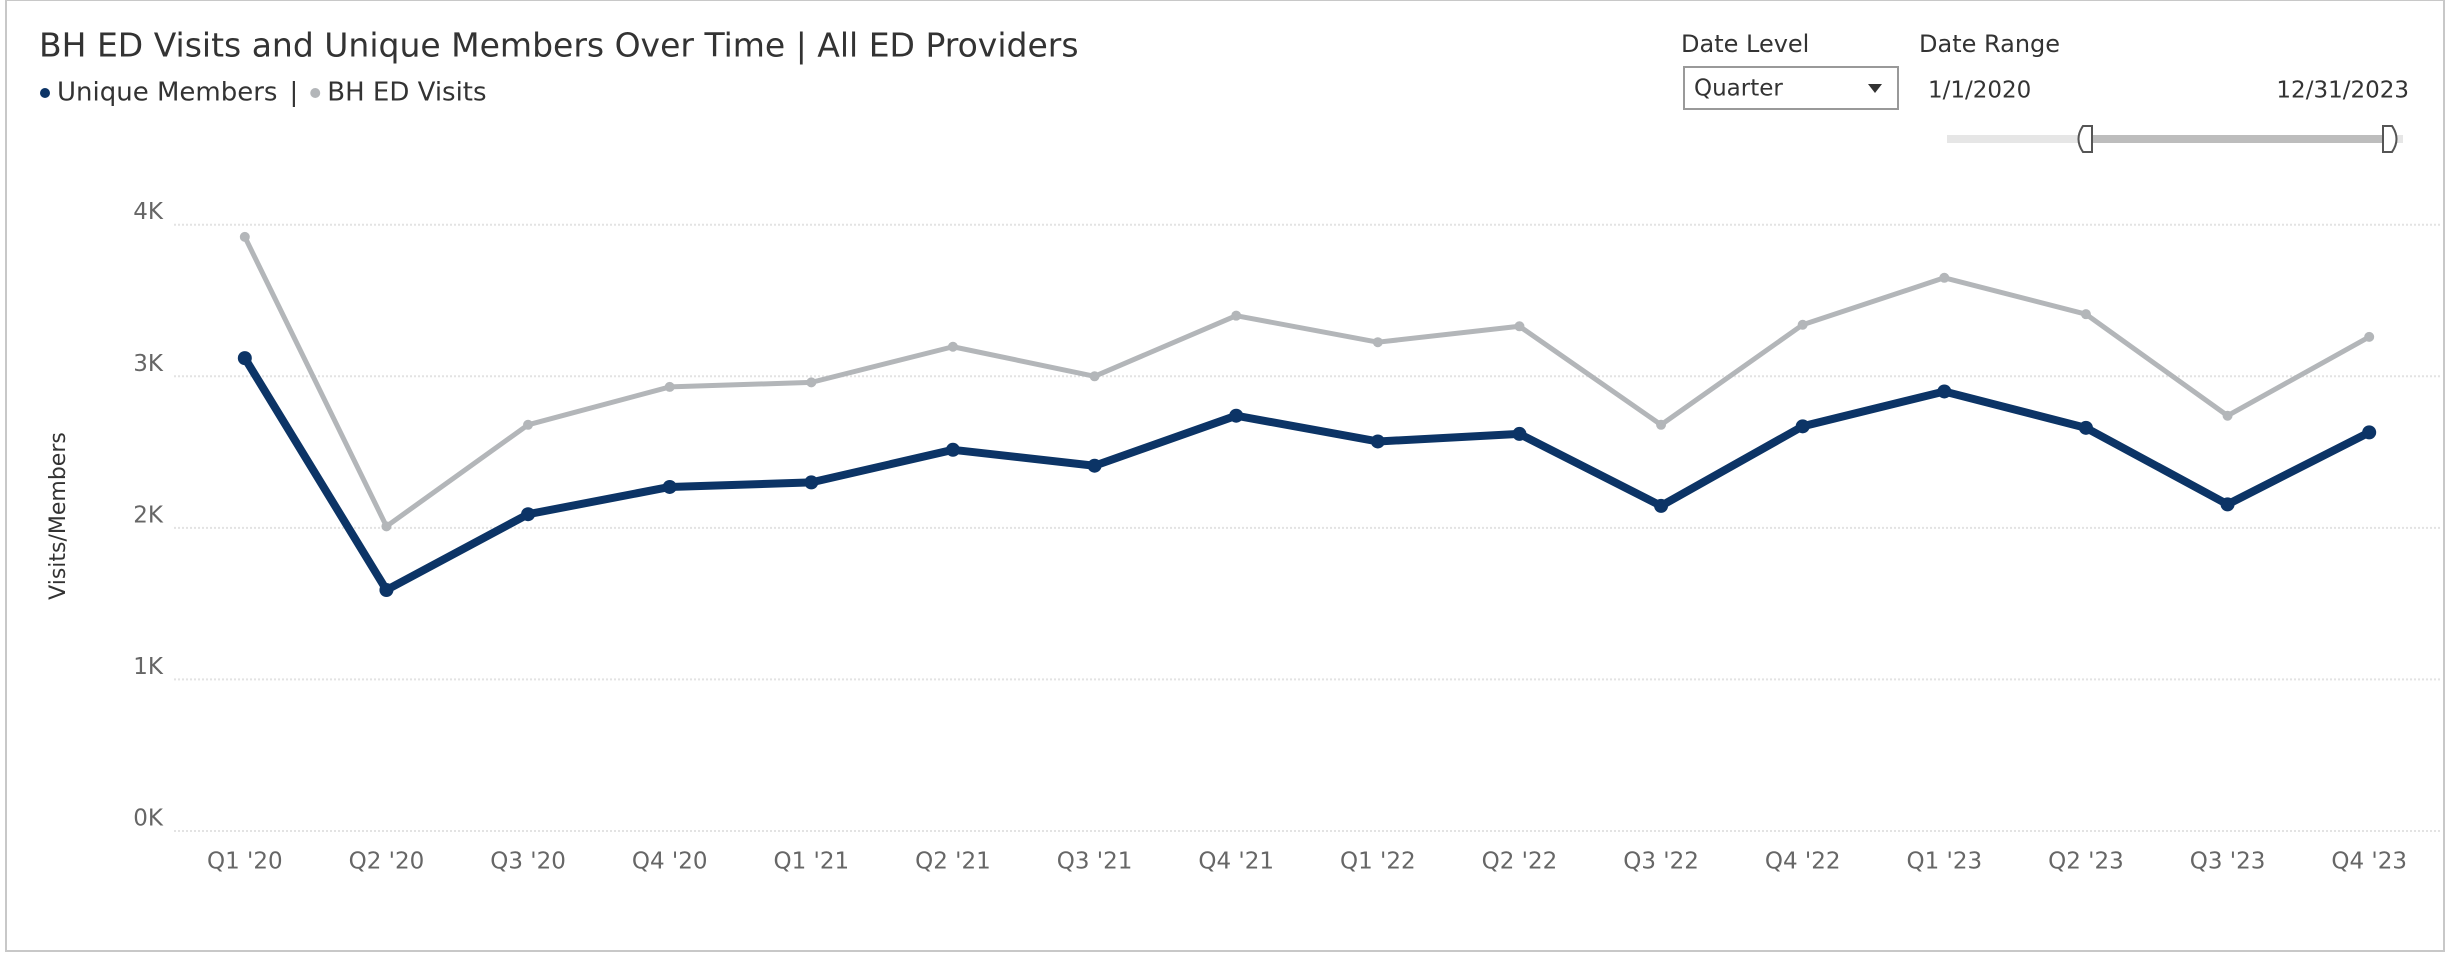 The height and width of the screenshot is (955, 2450). I want to click on x-tick-label: Q4 '22, so click(1803, 862).